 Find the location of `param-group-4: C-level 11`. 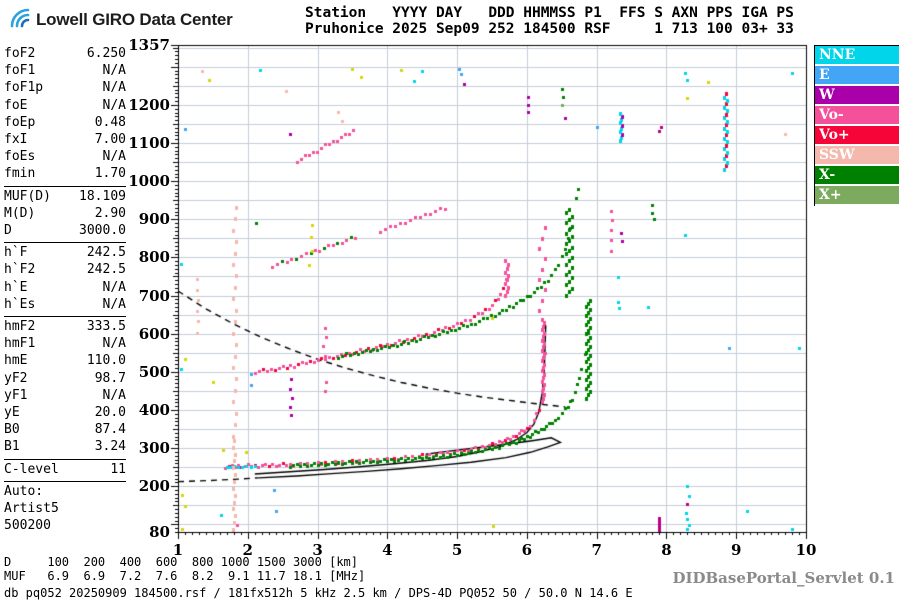

param-group-4: C-level 11 is located at coordinates (65, 471).